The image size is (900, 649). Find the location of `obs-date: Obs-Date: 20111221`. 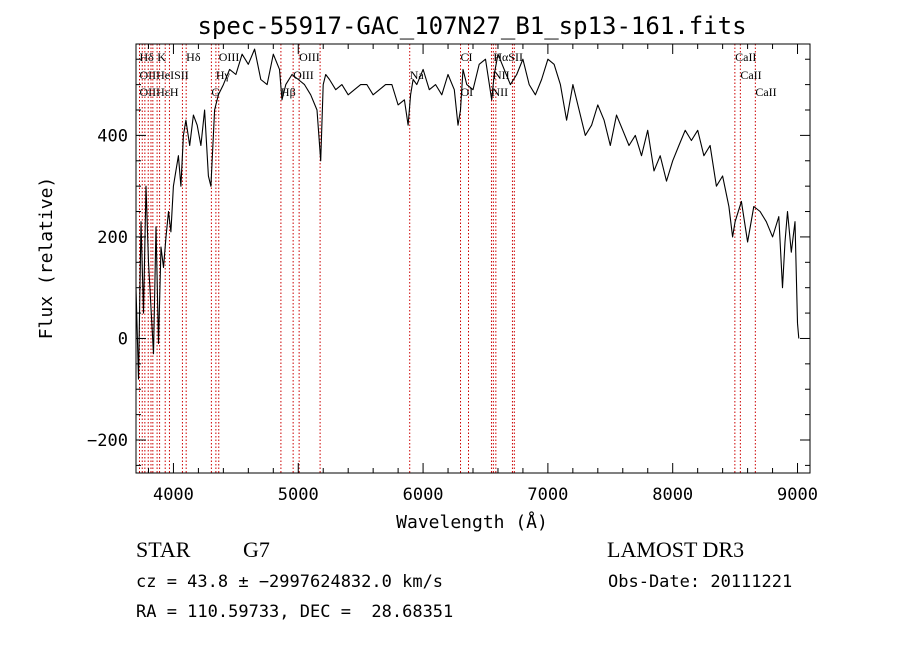

obs-date: Obs-Date: 20111221 is located at coordinates (700, 582).